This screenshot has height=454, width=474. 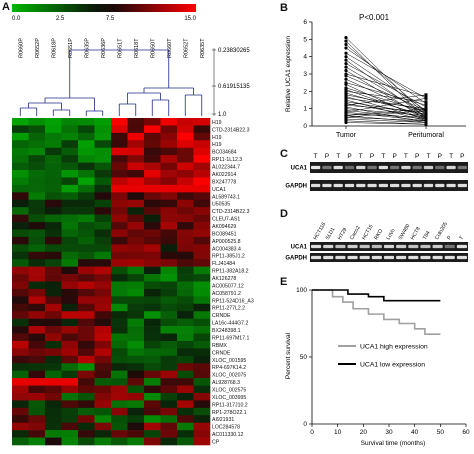 What do you see at coordinates (219, 190) in the screenshot?
I see `gene-label: UCA1` at bounding box center [219, 190].